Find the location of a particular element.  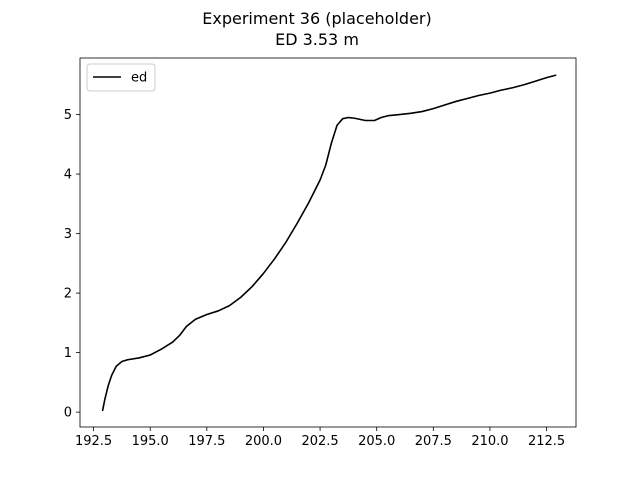

y-tick-label: 2 is located at coordinates (68, 294).